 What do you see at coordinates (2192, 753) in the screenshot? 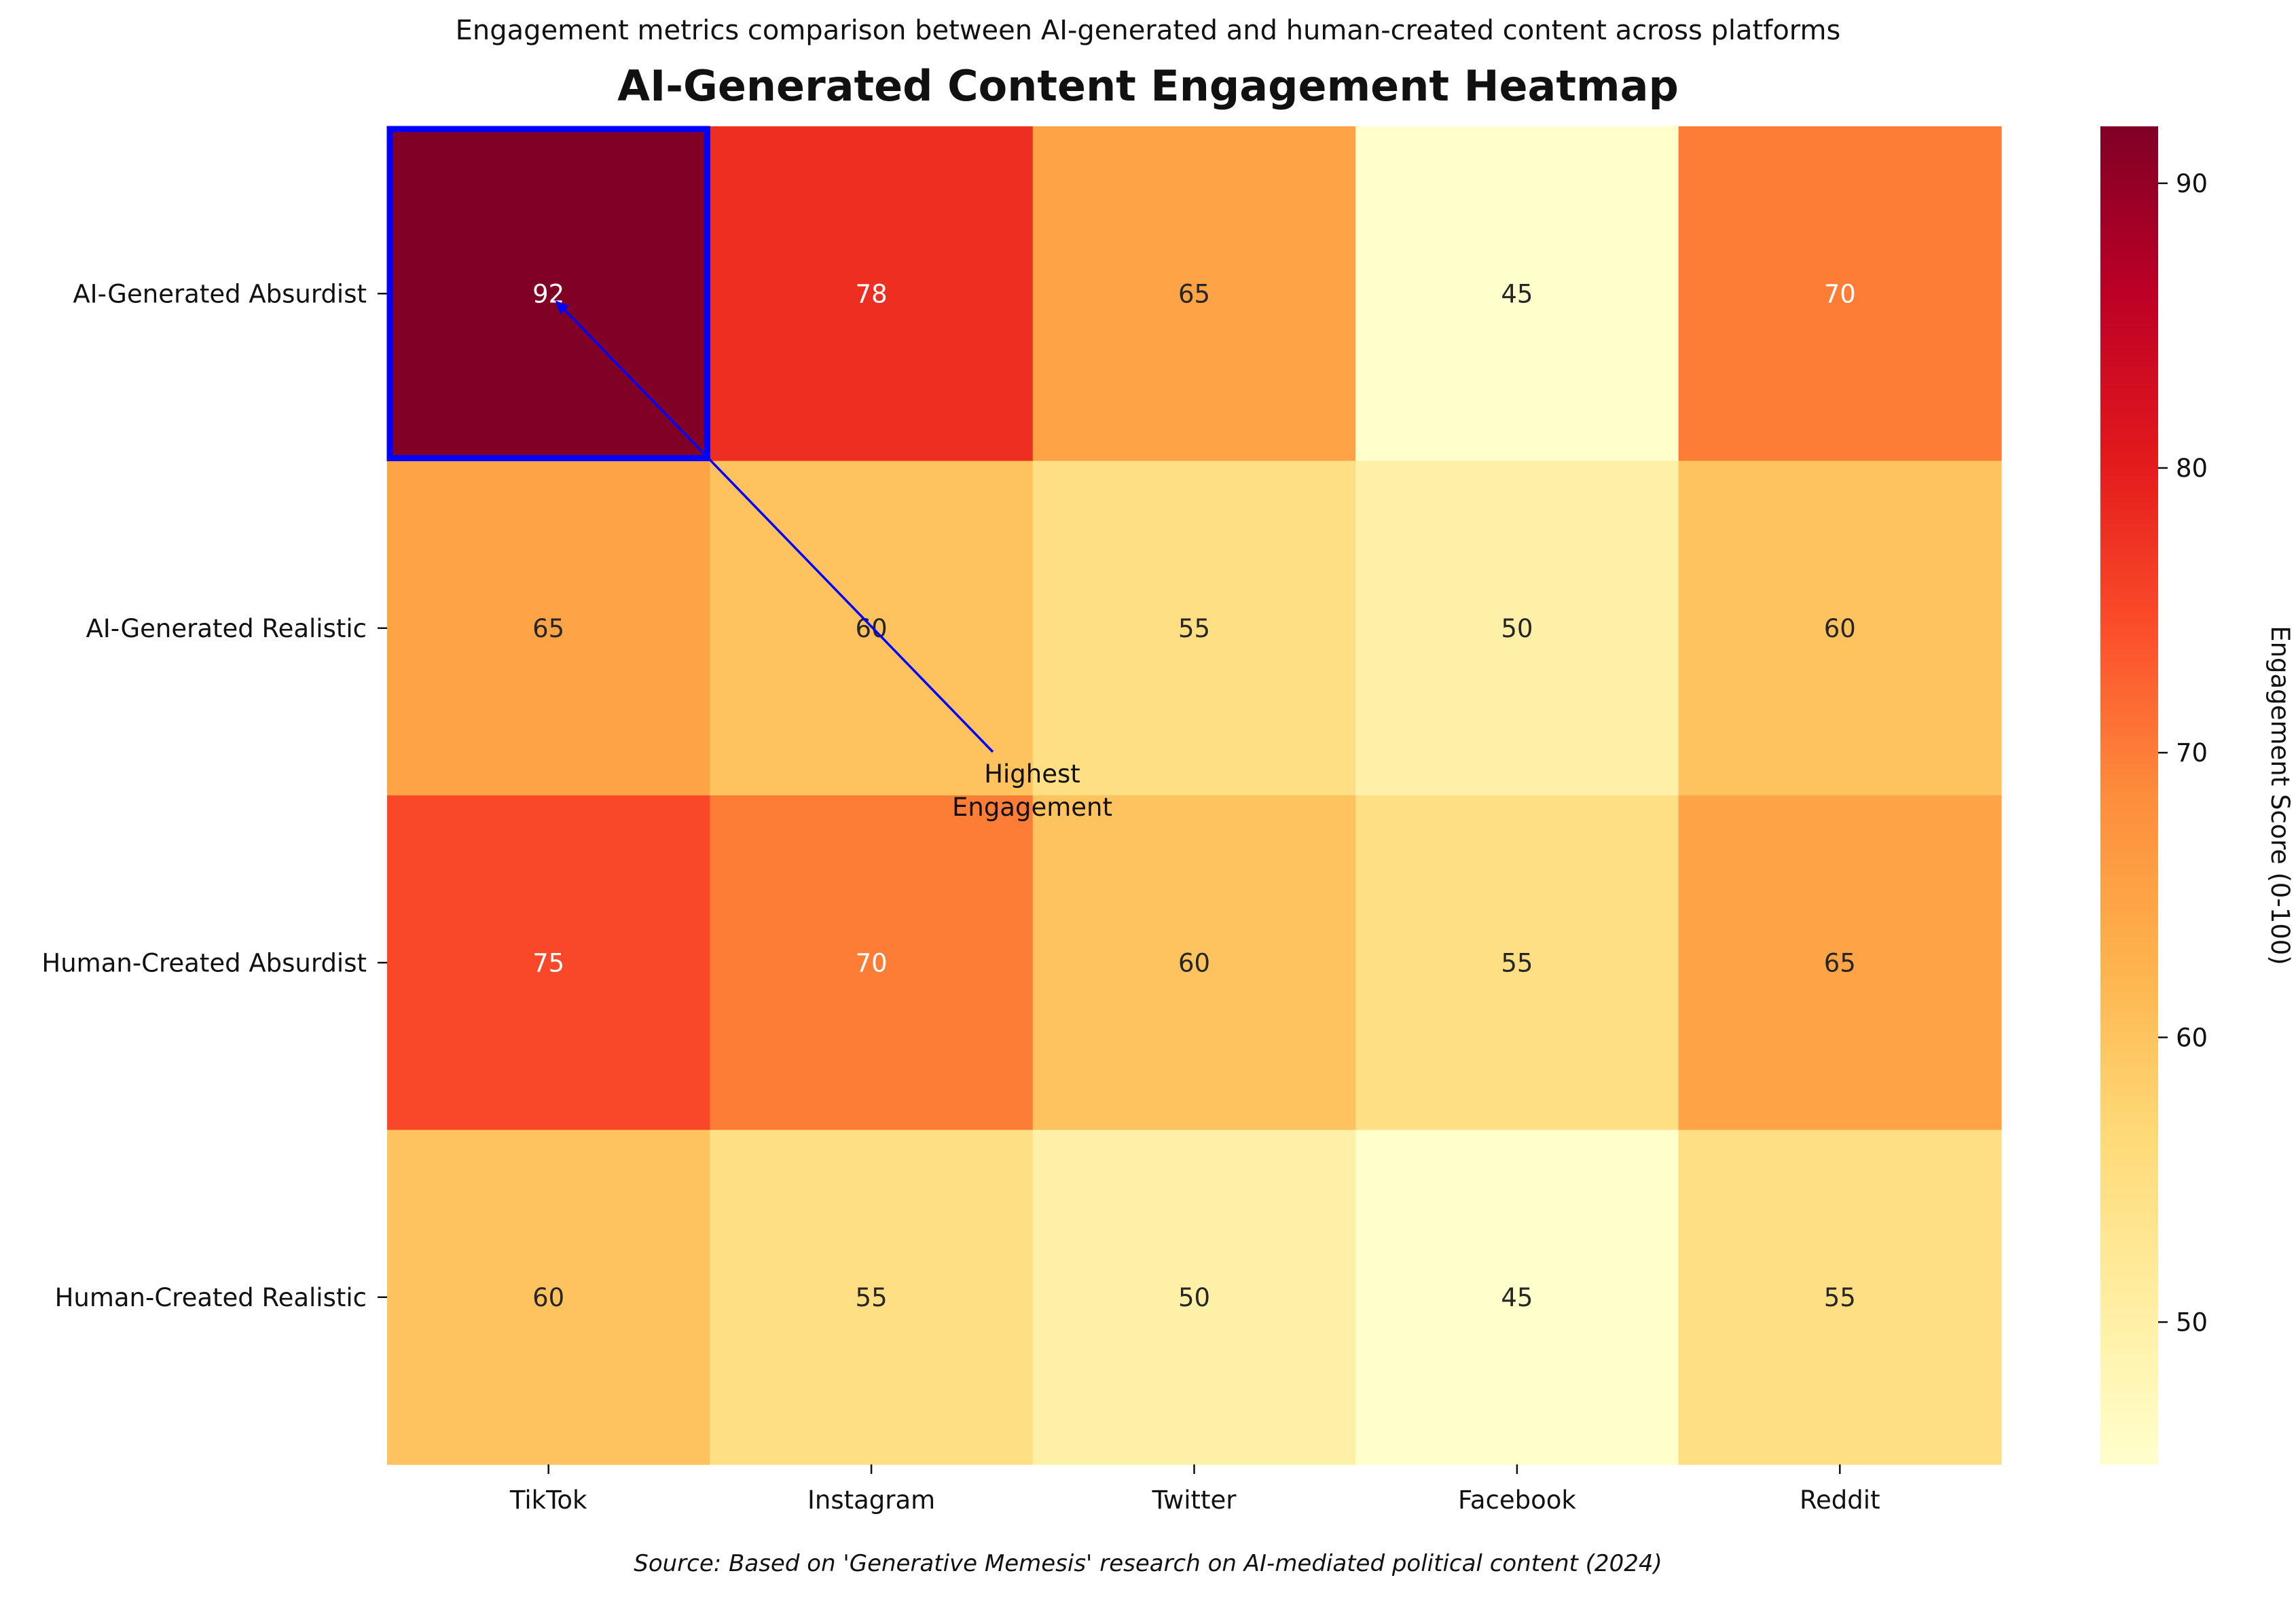
I see `colorbar-tick-label: 70` at bounding box center [2192, 753].